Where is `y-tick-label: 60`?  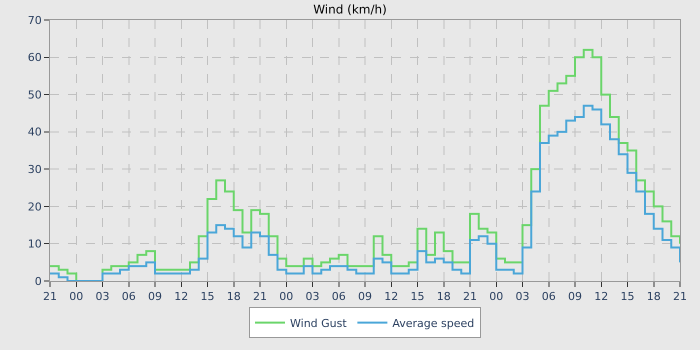
y-tick-label: 60 is located at coordinates (35, 57).